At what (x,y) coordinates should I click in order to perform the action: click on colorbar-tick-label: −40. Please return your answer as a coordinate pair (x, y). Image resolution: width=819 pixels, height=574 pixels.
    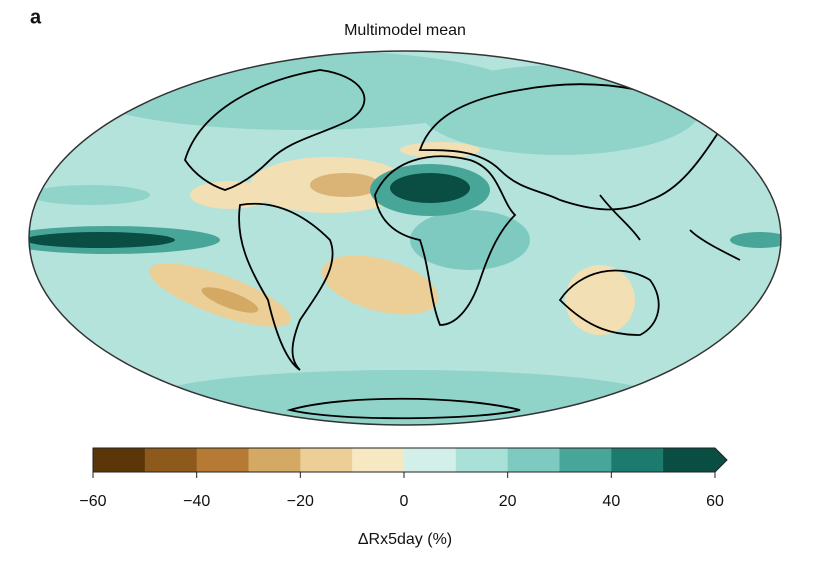
    Looking at the image, I should click on (196, 501).